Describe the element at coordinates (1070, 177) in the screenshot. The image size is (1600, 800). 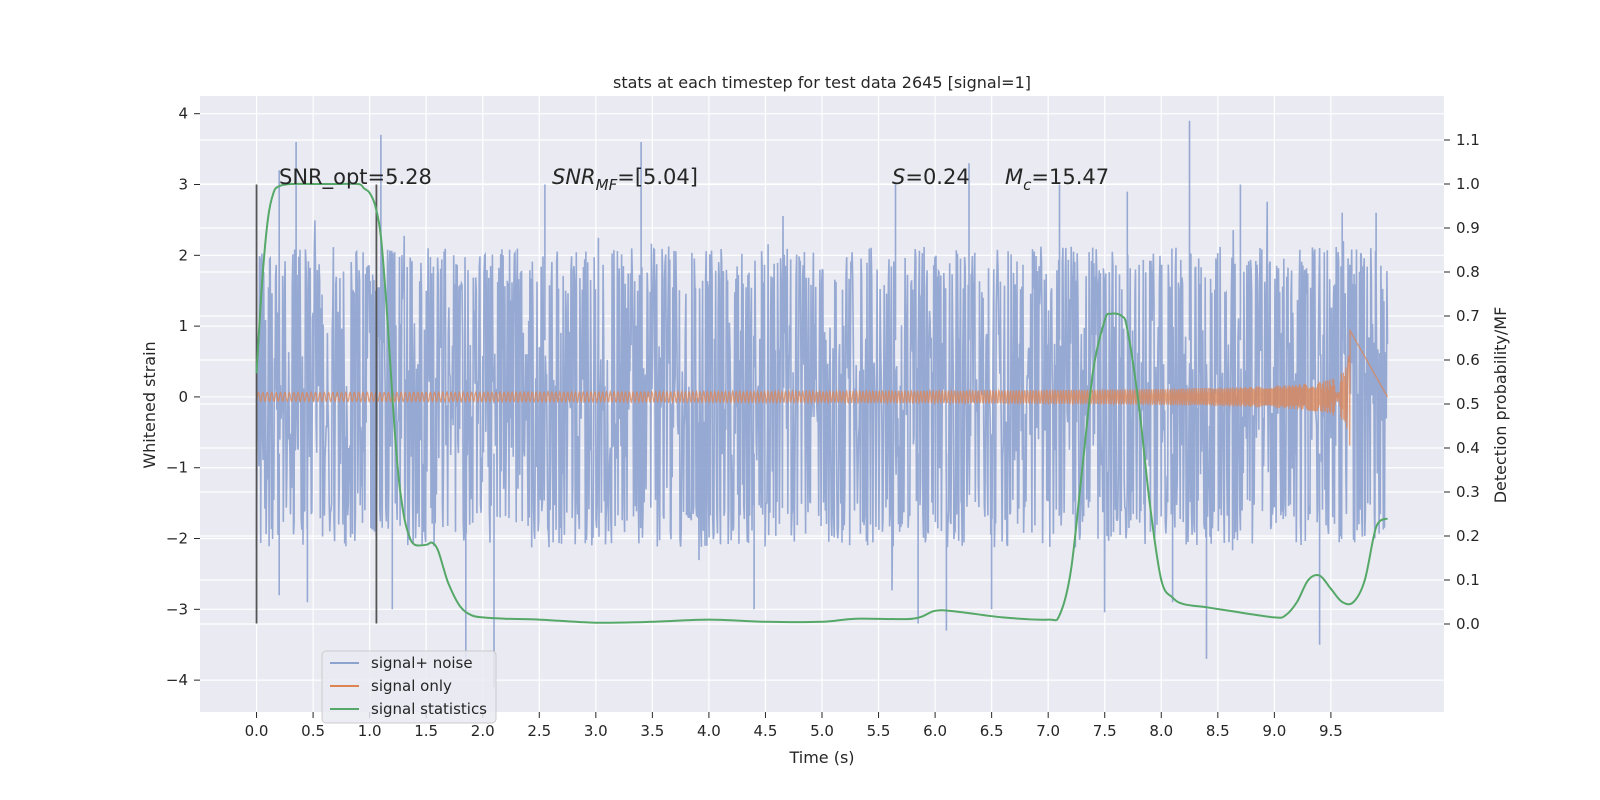
I see `mc-value: =15.47` at that location.